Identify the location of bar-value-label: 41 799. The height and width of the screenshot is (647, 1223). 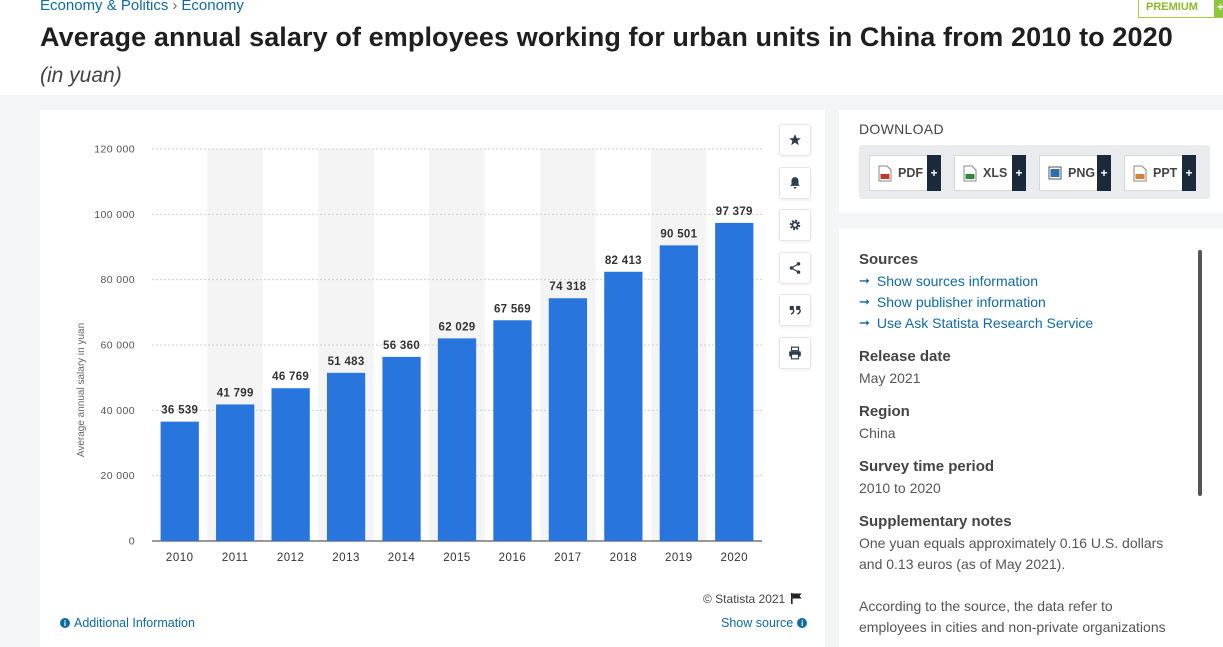
(235, 393).